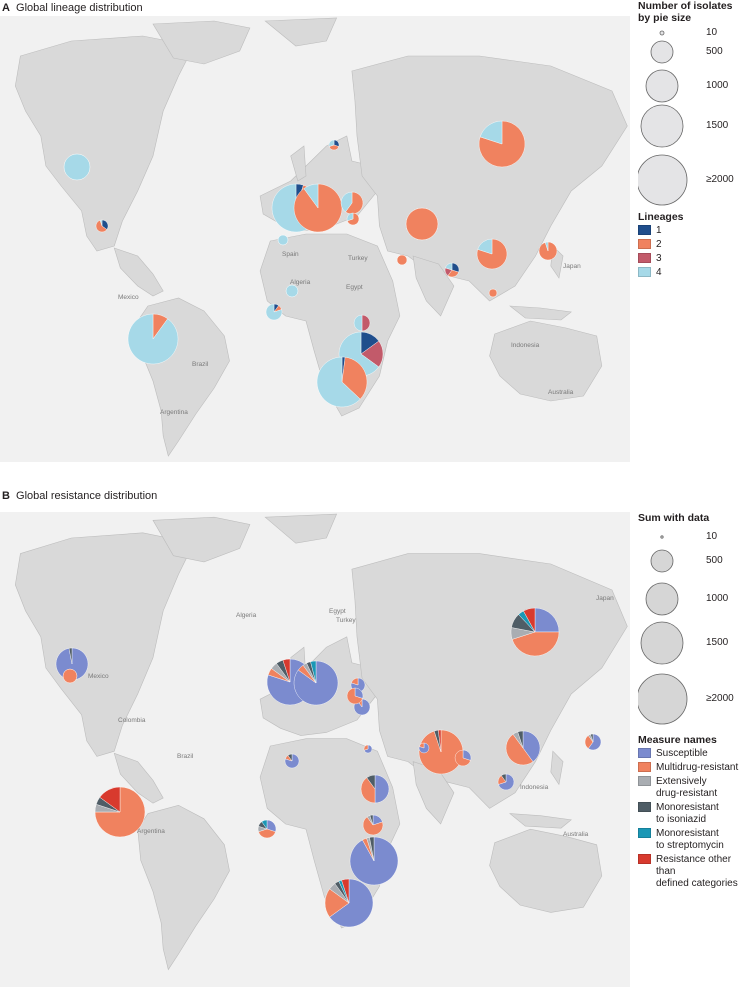 This screenshot has width=750, height=987. I want to click on size-label: 500, so click(714, 51).